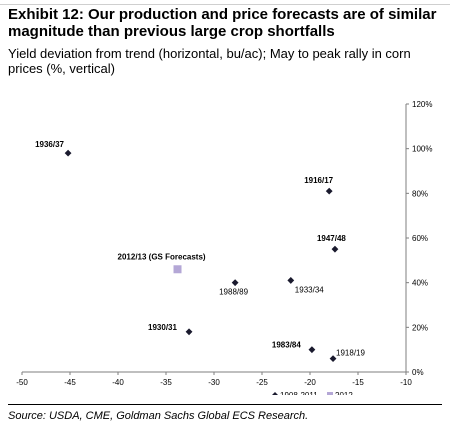  What do you see at coordinates (49, 144) in the screenshot?
I see `point-label: 1936/37` at bounding box center [49, 144].